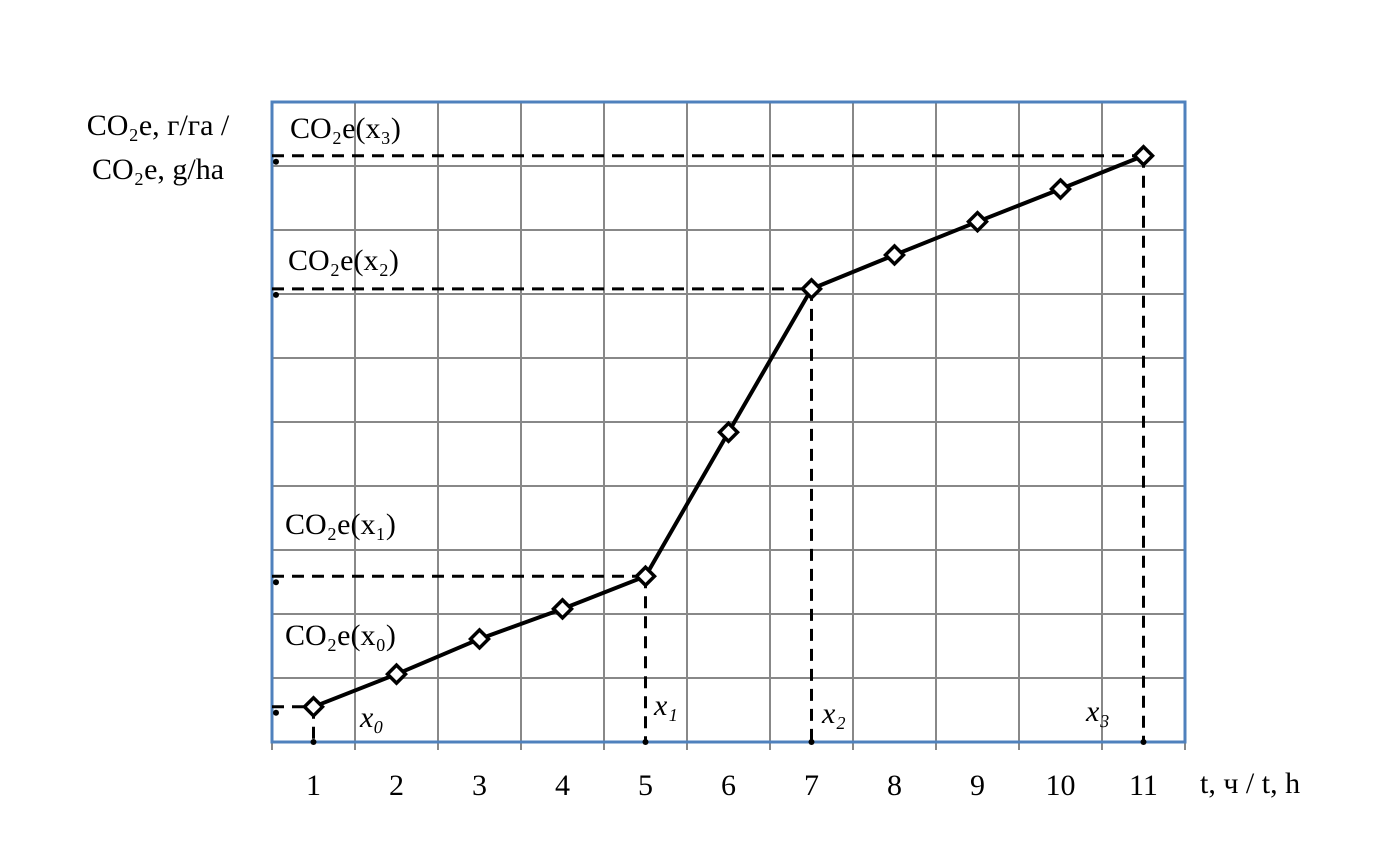 The height and width of the screenshot is (854, 1388). I want to click on x-tick-label: 7, so click(811, 785).